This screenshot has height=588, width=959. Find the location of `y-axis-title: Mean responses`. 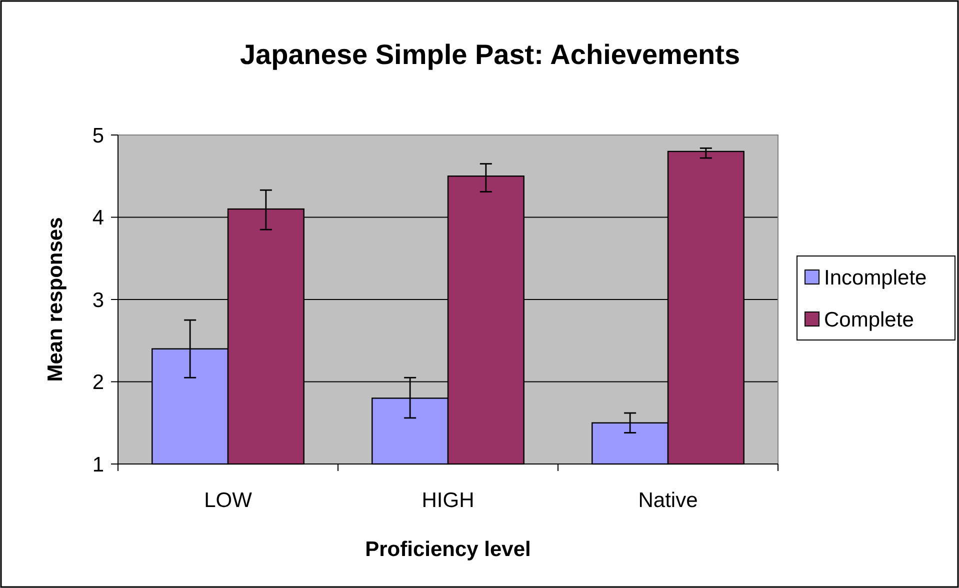

y-axis-title: Mean responses is located at coordinates (55, 299).